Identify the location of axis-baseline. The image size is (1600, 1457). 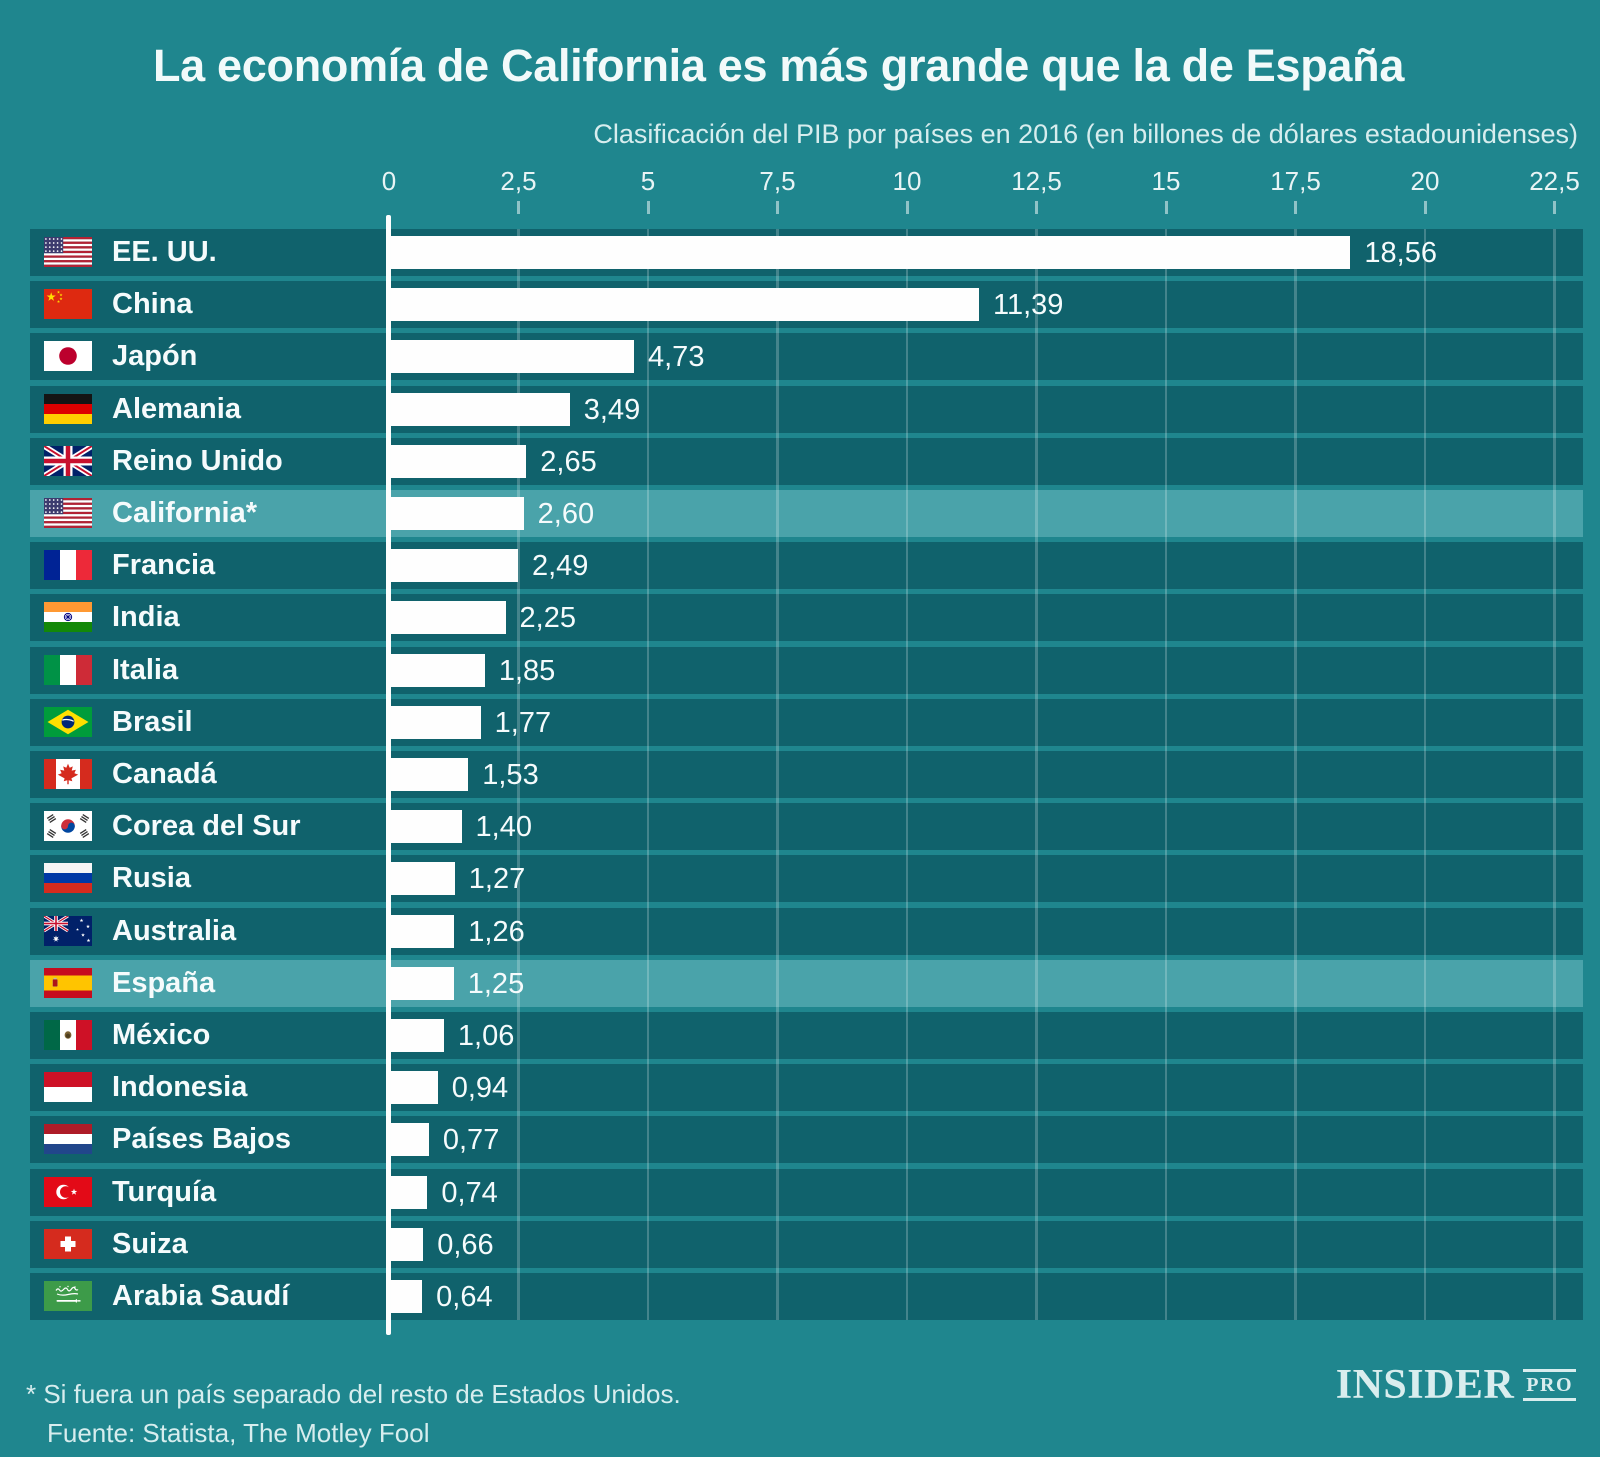
(388, 775).